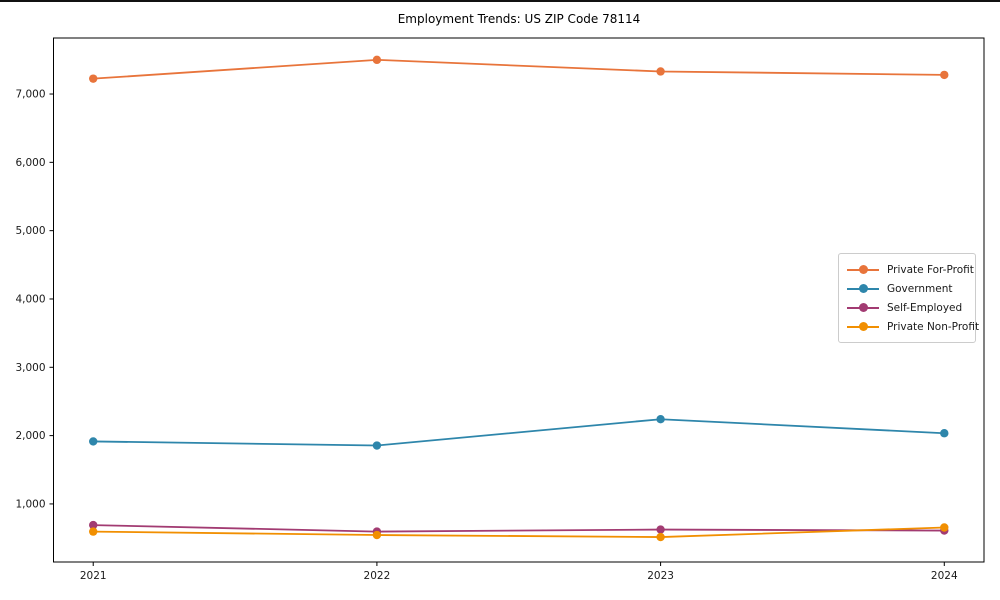 The width and height of the screenshot is (1000, 600). I want to click on series-line-government, so click(519, 432).